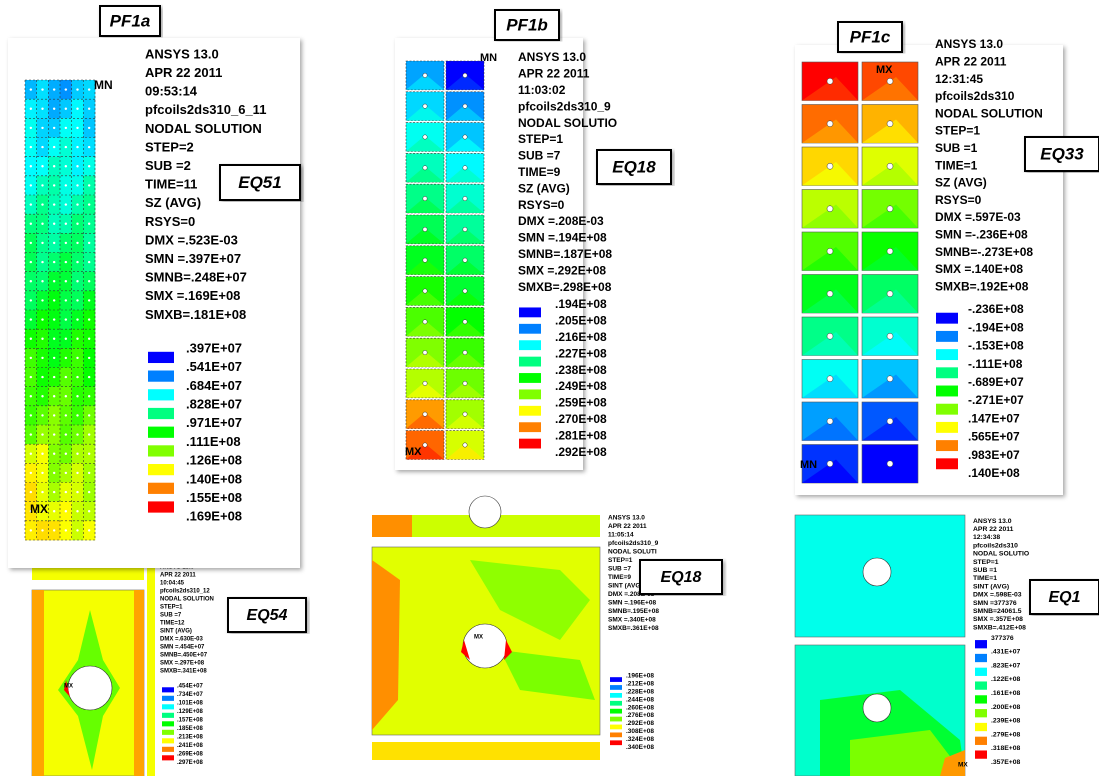  Describe the element at coordinates (681, 577) in the screenshot. I see `eq-label: EQ18` at that location.